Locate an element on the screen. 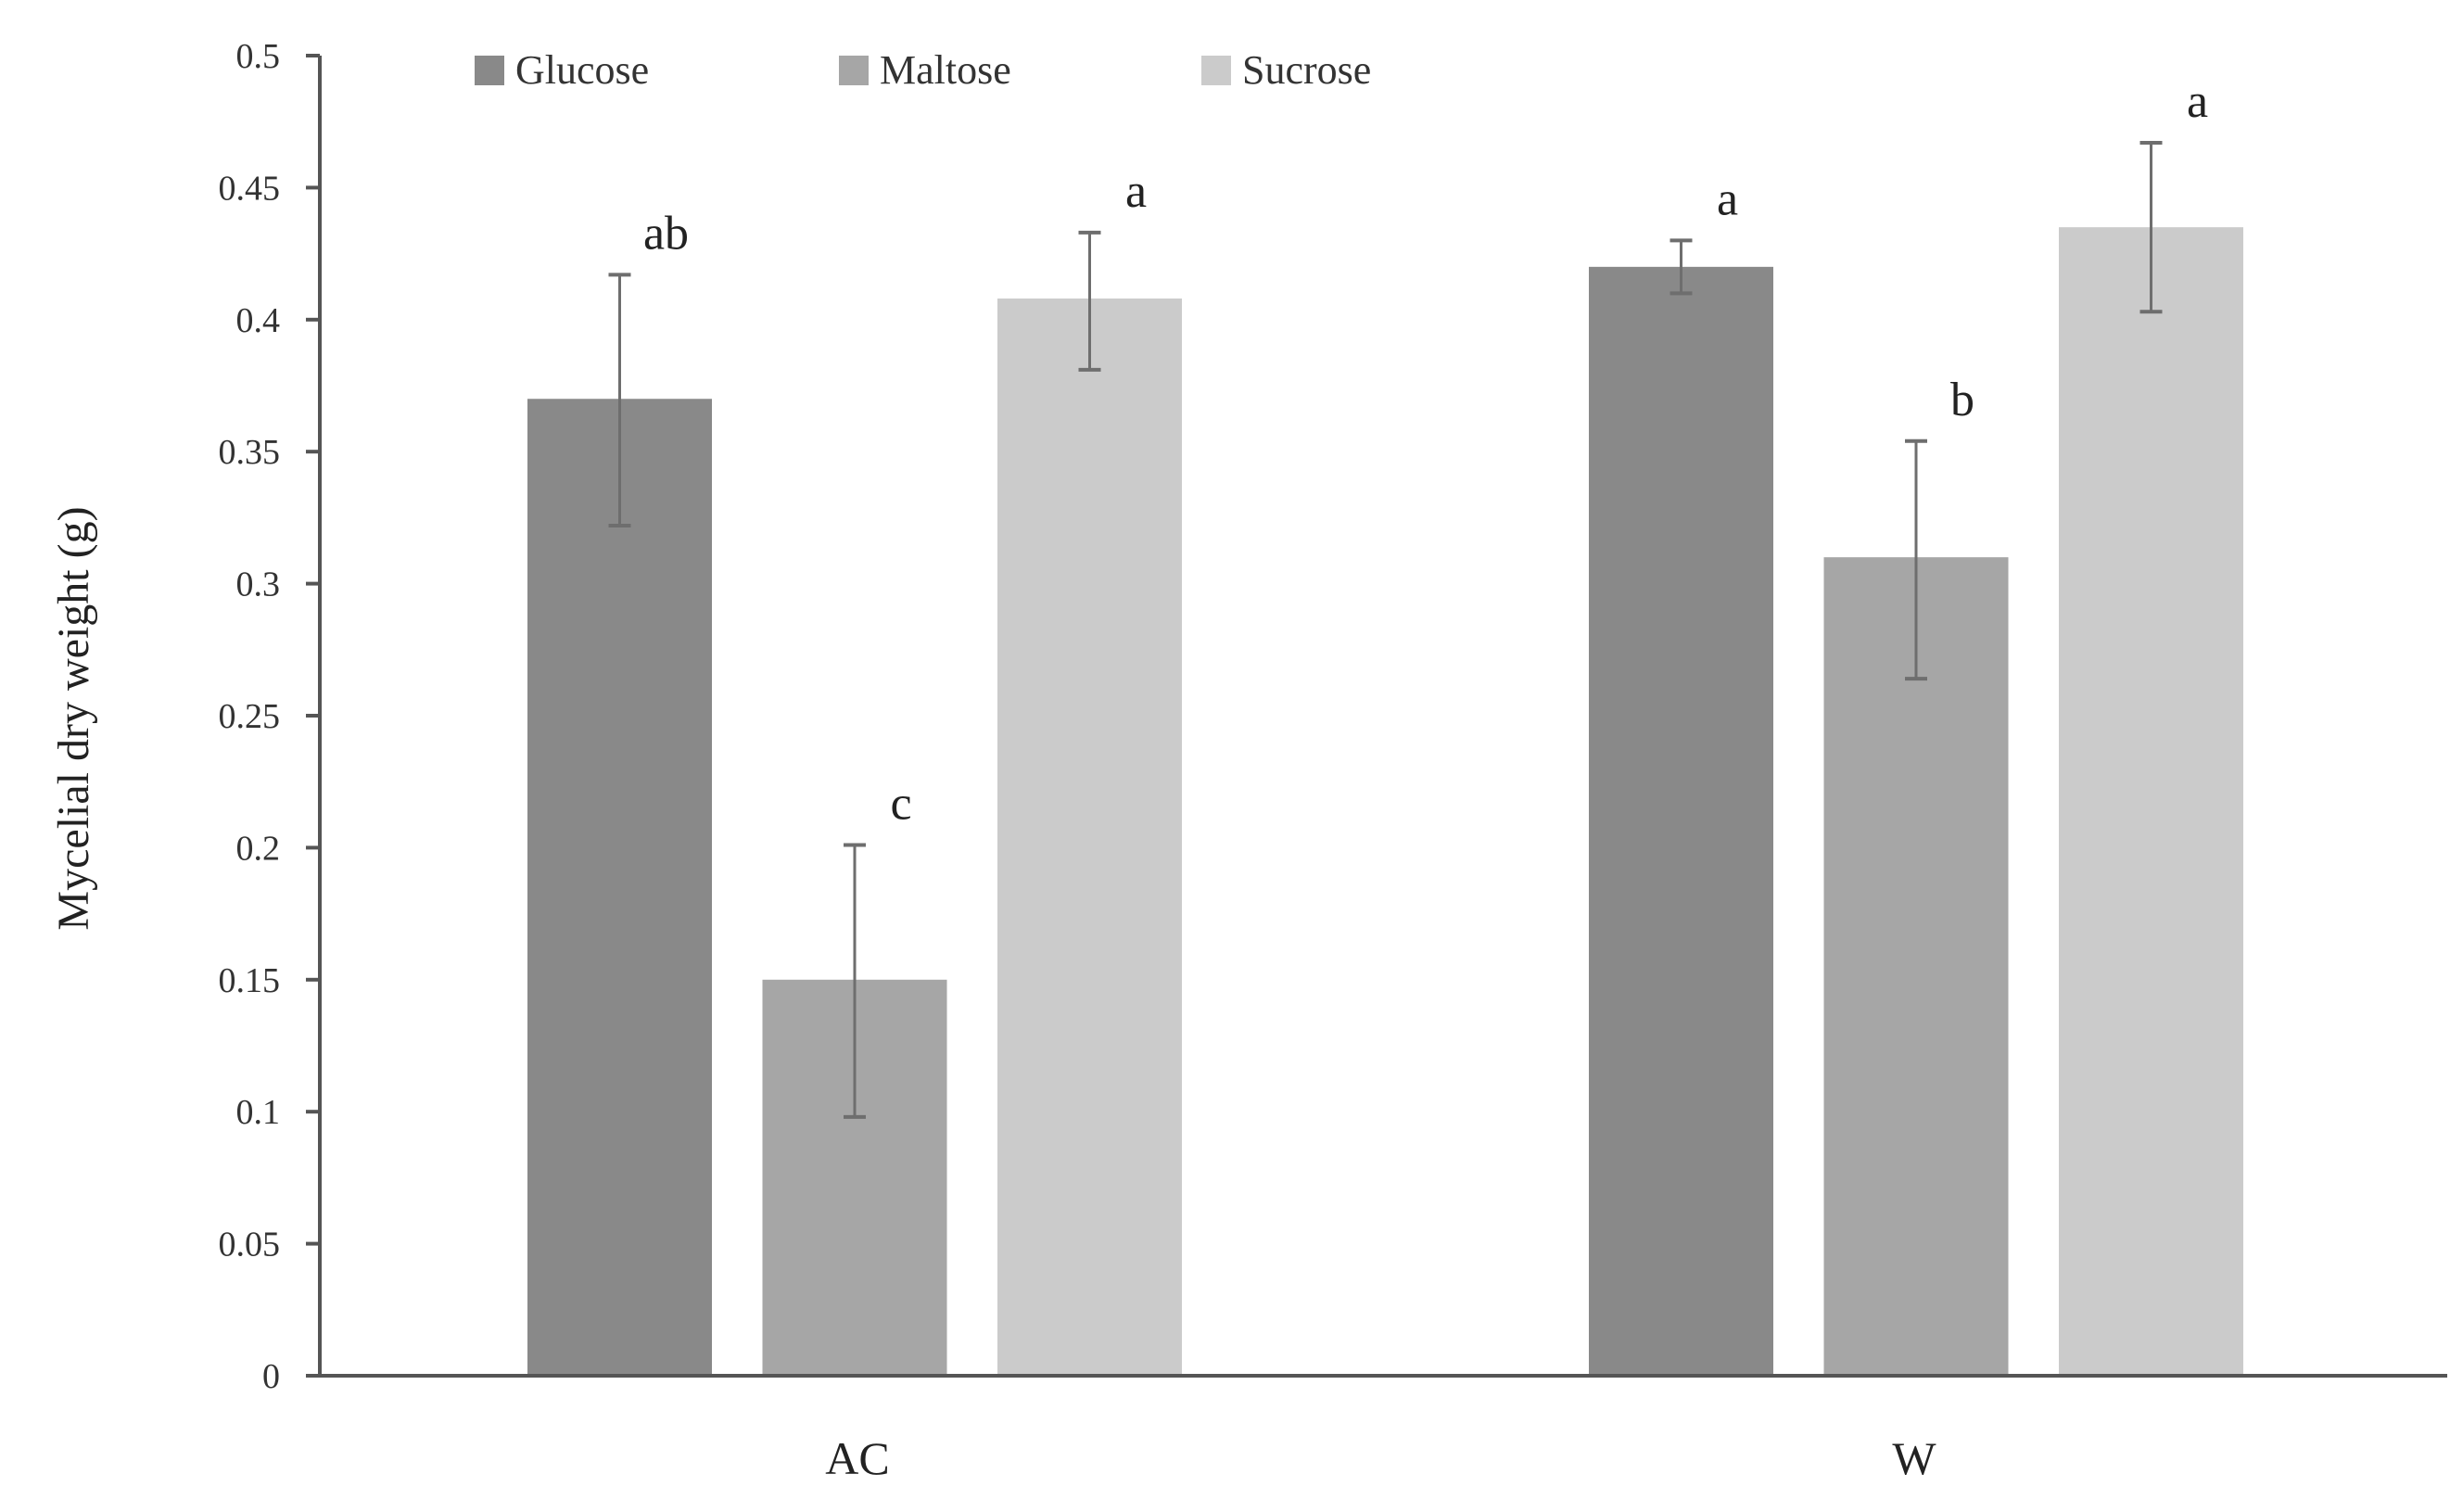 This screenshot has width=2463, height=1512. y-tick-label: 0.5 is located at coordinates (258, 56).